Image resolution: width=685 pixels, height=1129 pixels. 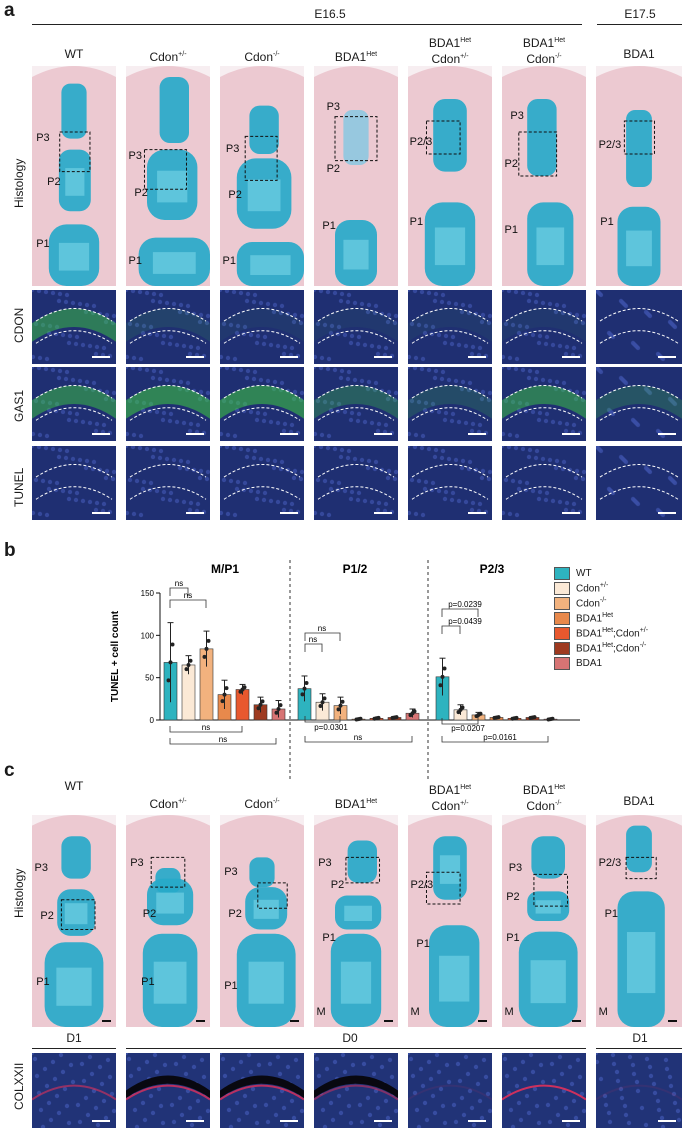 I want to click on header-wt: WT, so click(x=74, y=54).